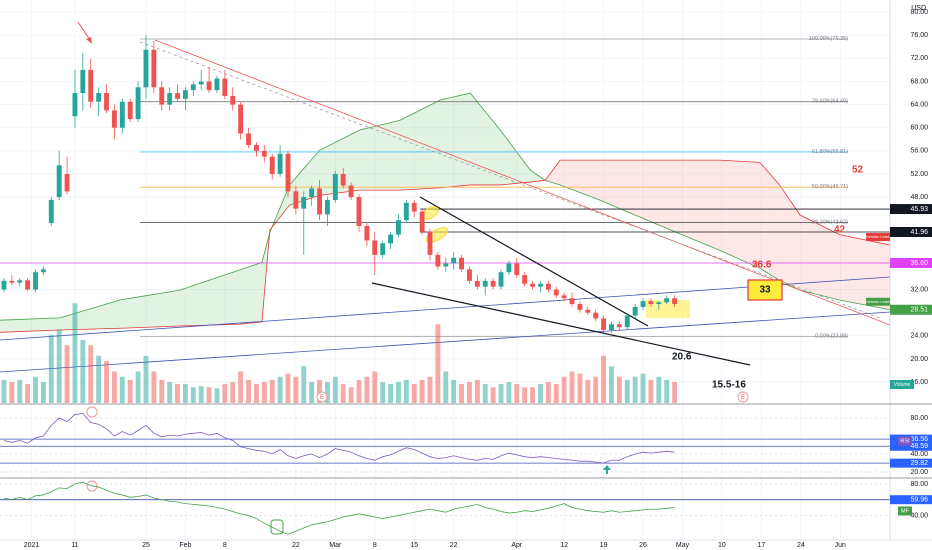  Describe the element at coordinates (919, 263) in the screenshot. I see `price-box-label: 36.60` at that location.